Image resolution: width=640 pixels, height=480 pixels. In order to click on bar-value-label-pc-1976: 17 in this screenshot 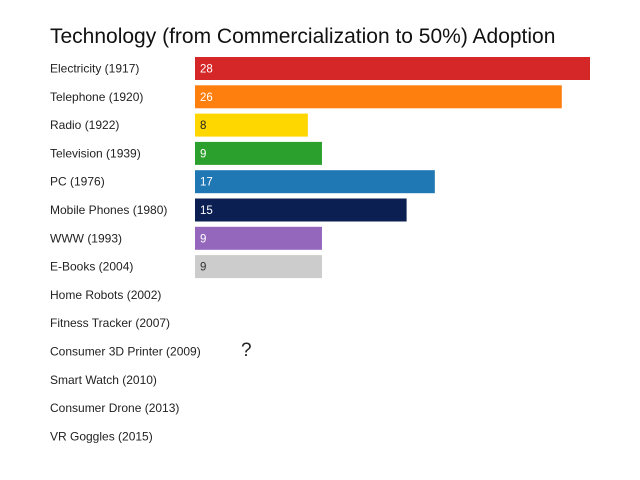, I will do `click(206, 183)`.